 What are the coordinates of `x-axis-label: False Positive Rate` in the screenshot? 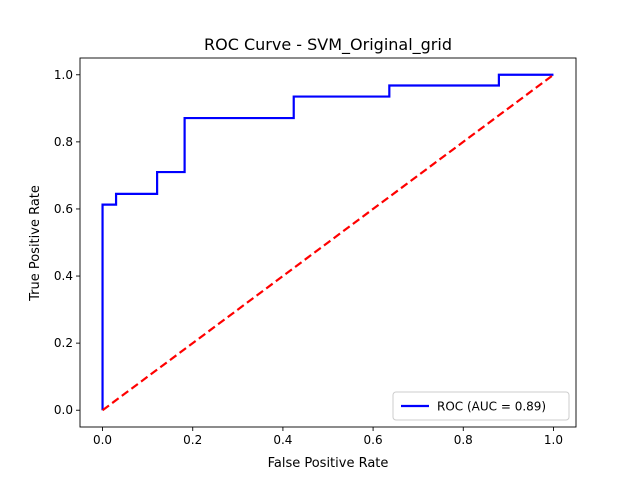 It's located at (328, 463).